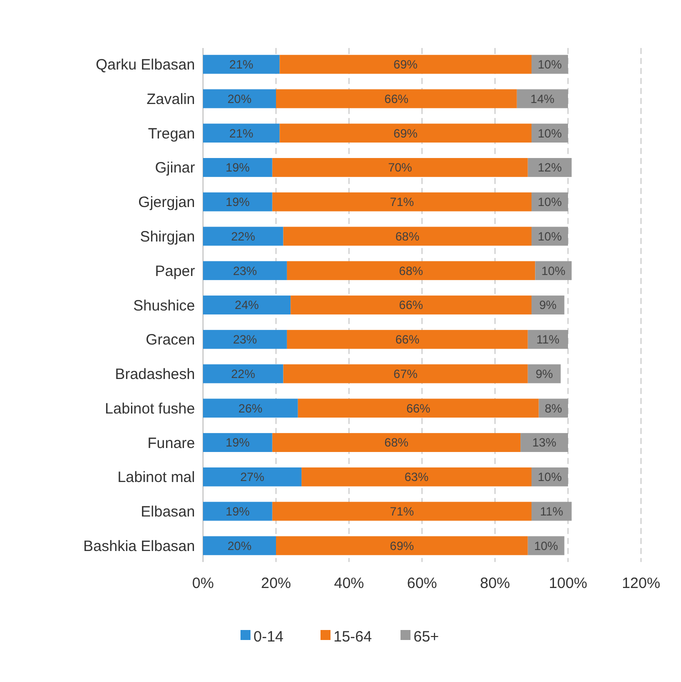 The width and height of the screenshot is (681, 682). Describe the element at coordinates (349, 583) in the screenshot. I see `x-tick-label: 40%` at that location.